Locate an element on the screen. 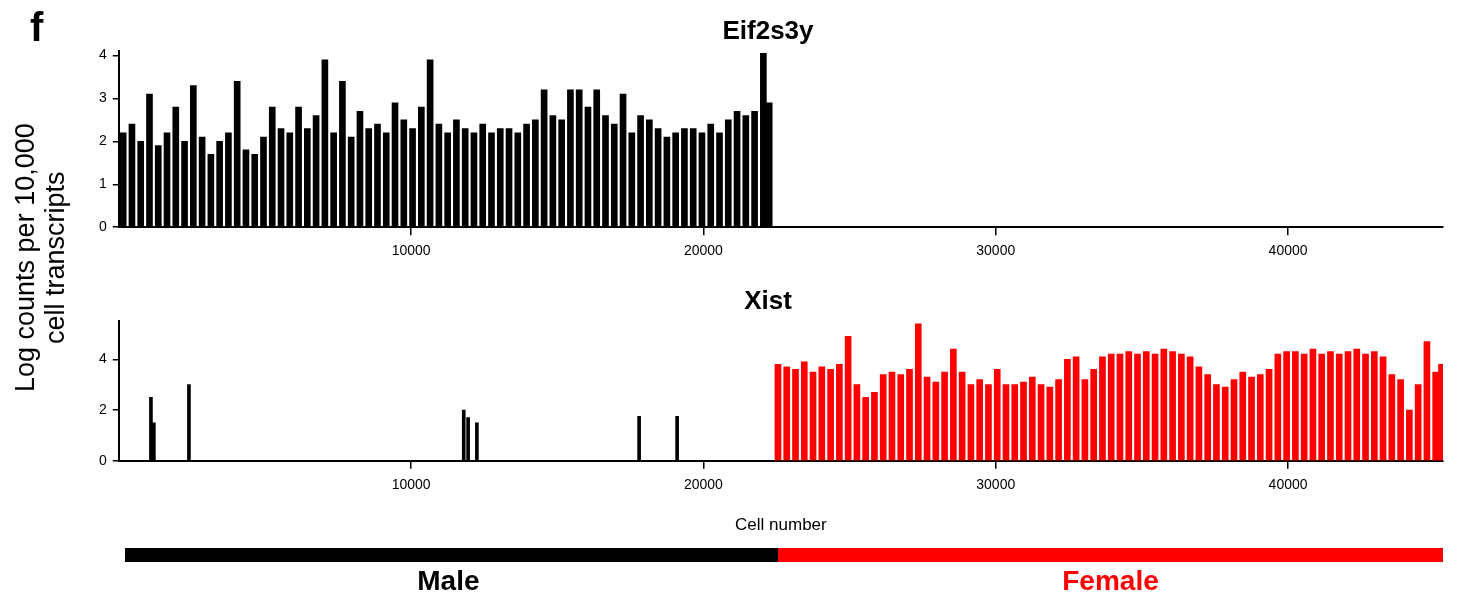  y-tick-label: 3 is located at coordinates (102, 97).